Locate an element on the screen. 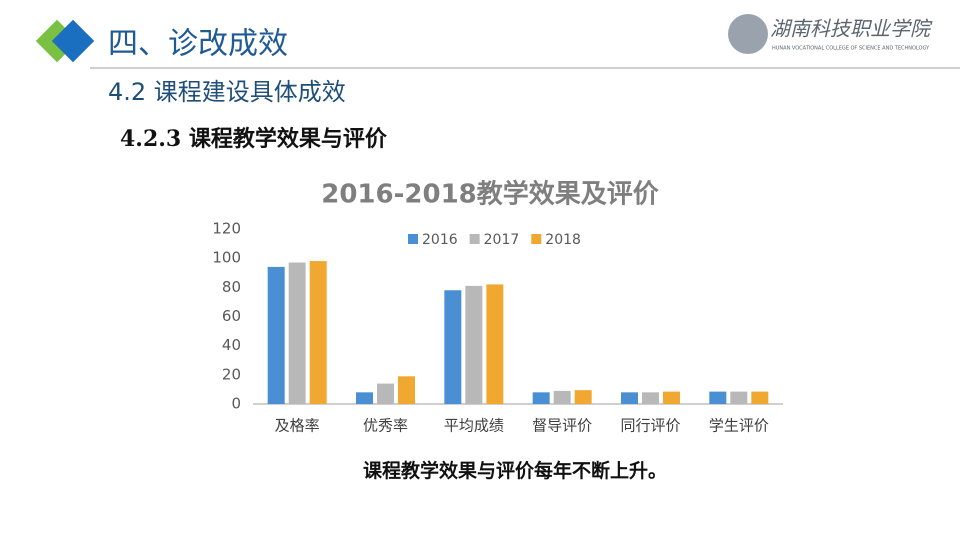 This screenshot has width=960, height=540. x-tick-label: 同行评价 is located at coordinates (650, 426).